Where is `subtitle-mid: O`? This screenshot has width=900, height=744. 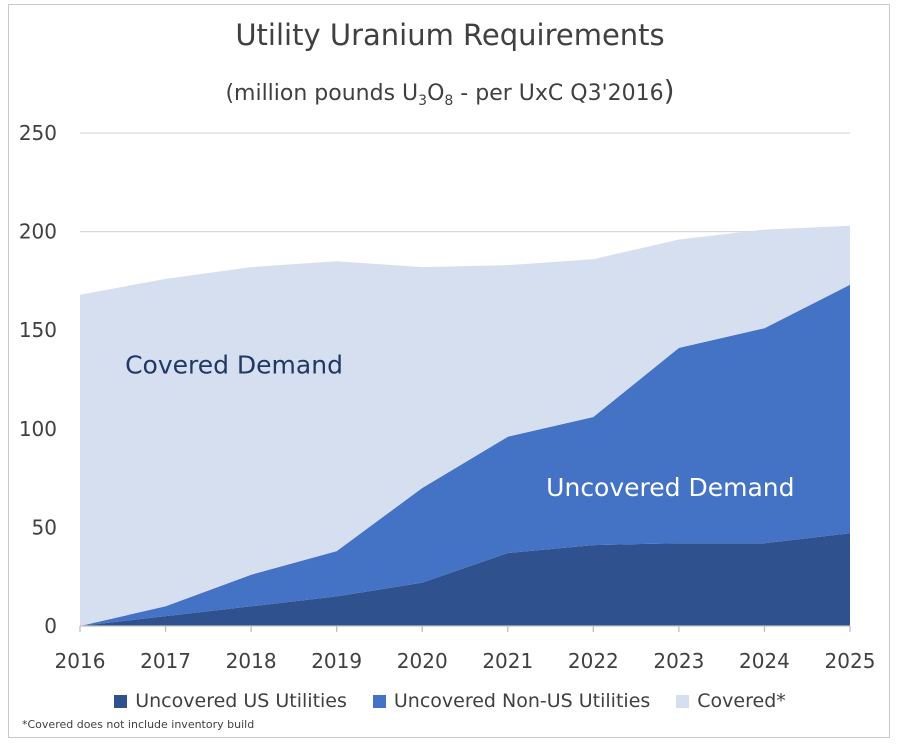
subtitle-mid: O is located at coordinates (436, 93).